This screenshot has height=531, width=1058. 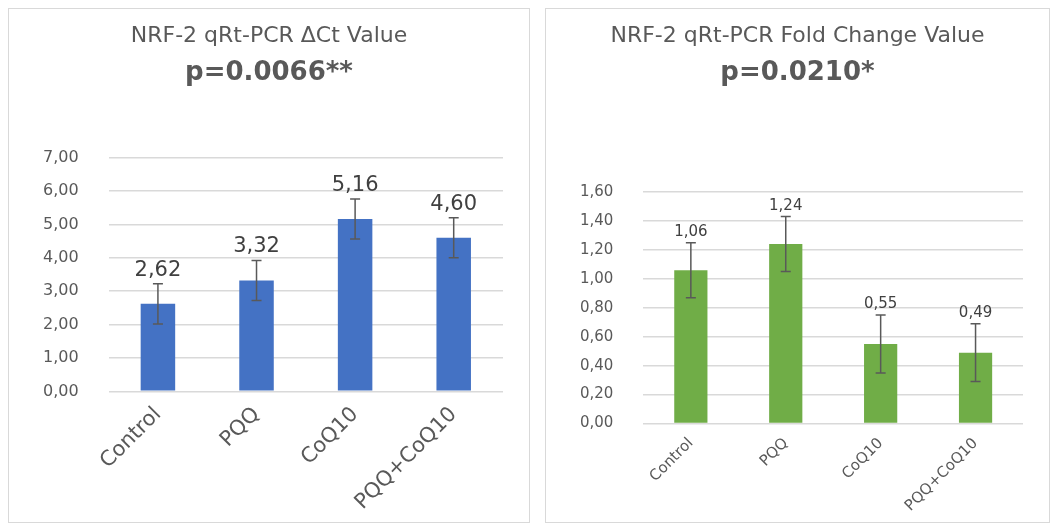 What do you see at coordinates (61, 323) in the screenshot?
I see `y-tick-label: 2,00` at bounding box center [61, 323].